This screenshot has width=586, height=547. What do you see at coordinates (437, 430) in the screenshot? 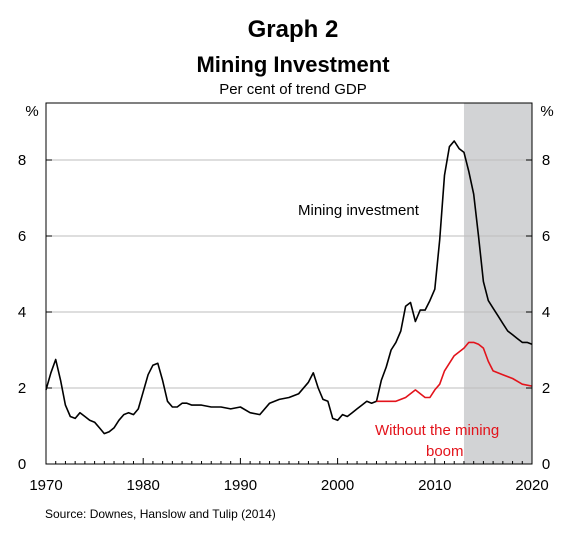
I see `series-label-without-boom-line1: Without the mining` at bounding box center [437, 430].